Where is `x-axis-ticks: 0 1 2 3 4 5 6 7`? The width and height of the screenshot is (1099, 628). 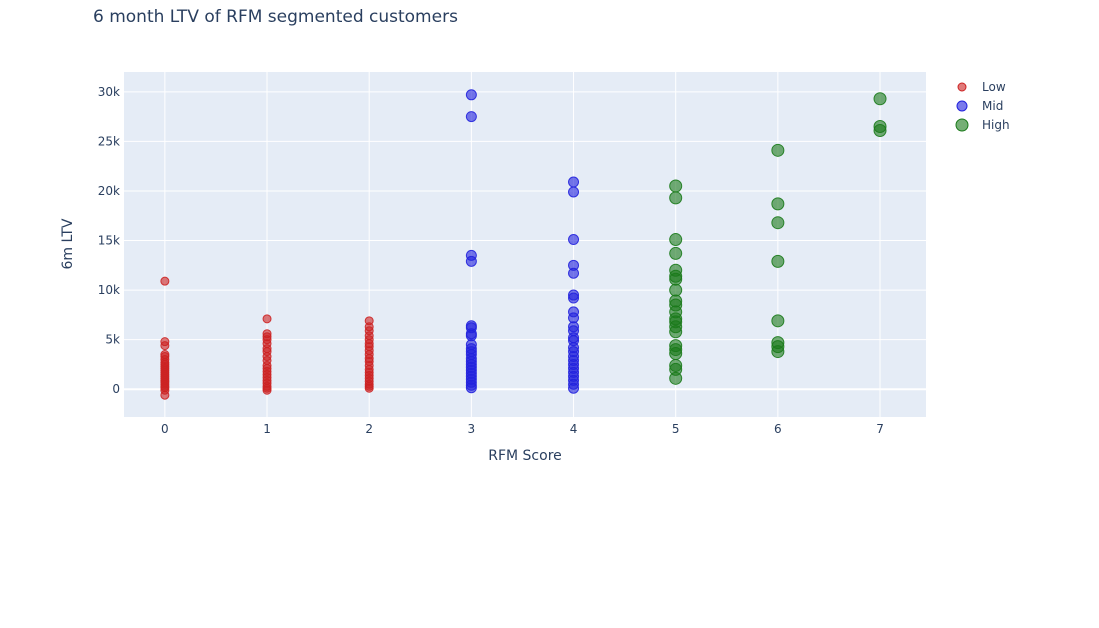 x-axis-ticks: 0 1 2 3 4 5 6 7 is located at coordinates (522, 429).